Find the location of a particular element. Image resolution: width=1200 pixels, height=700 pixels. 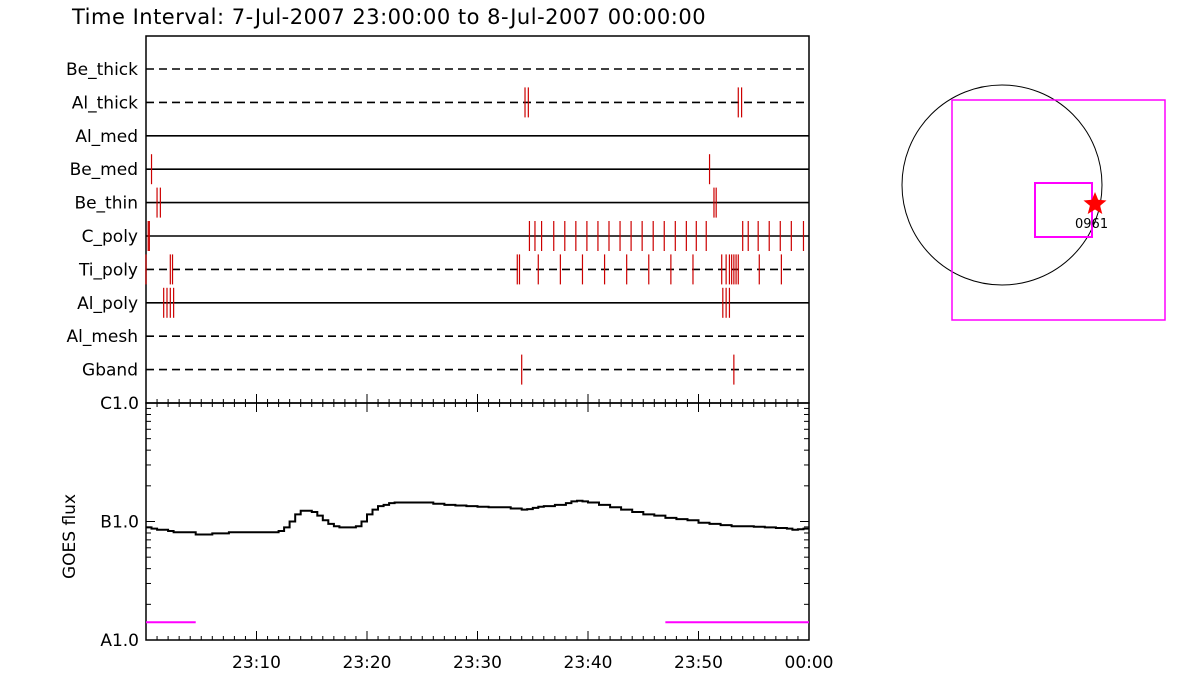

x-tick-label: 23:50 is located at coordinates (698, 663).